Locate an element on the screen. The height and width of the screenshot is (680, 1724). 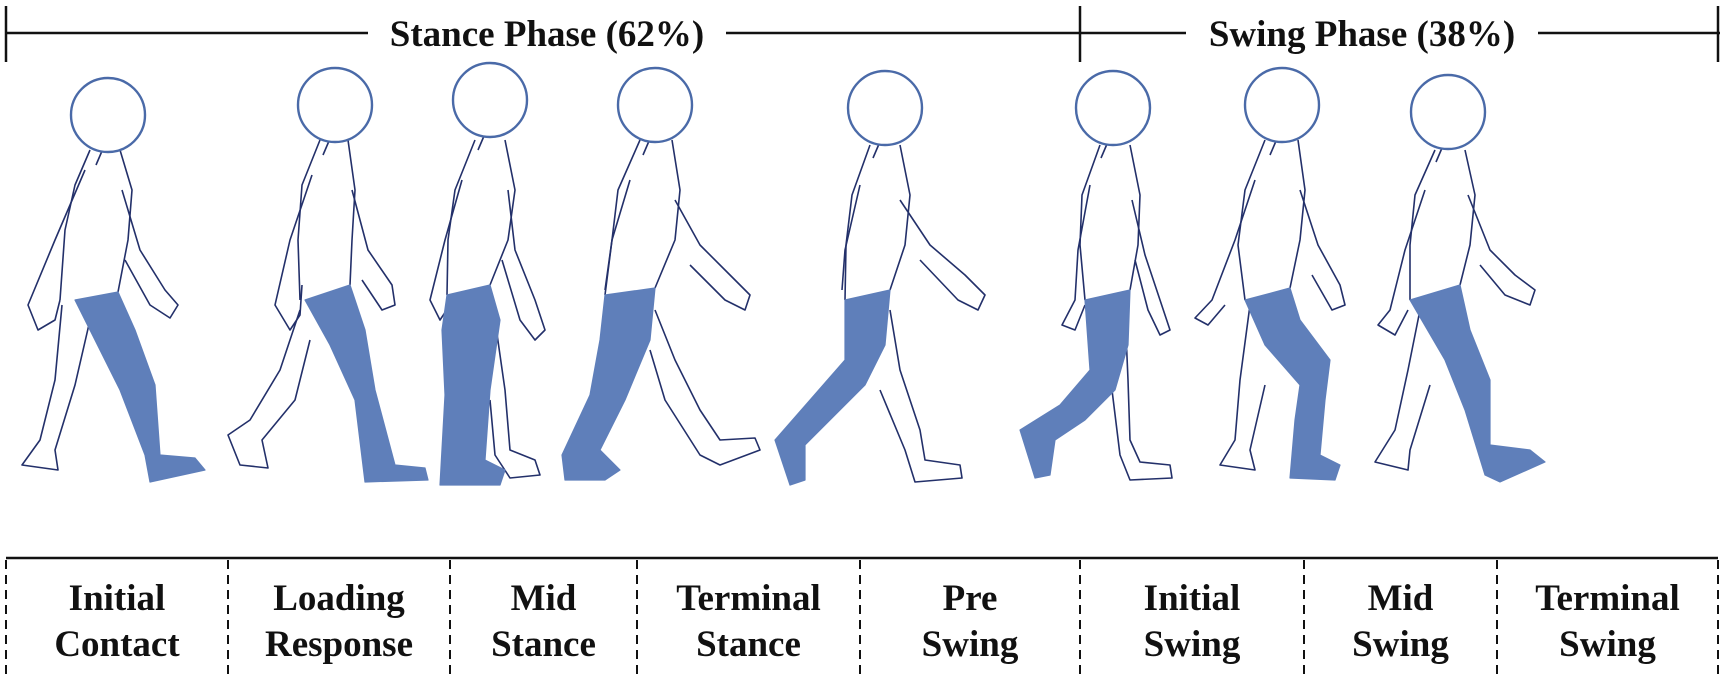
stance-phase-label: Stance Phase (62%) is located at coordinates (547, 35).